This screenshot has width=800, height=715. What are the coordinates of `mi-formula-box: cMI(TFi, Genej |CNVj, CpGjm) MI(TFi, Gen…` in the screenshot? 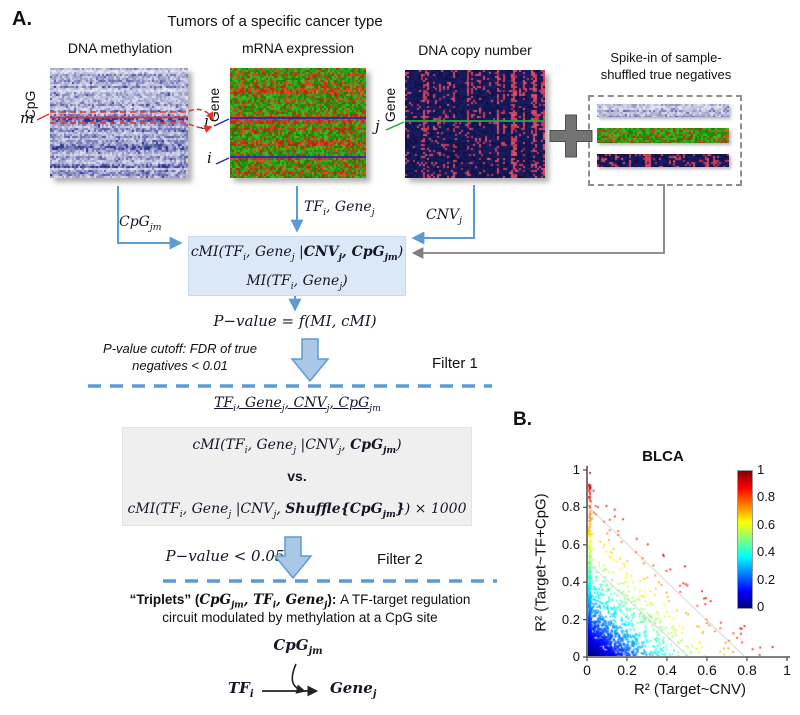 It's located at (297, 266).